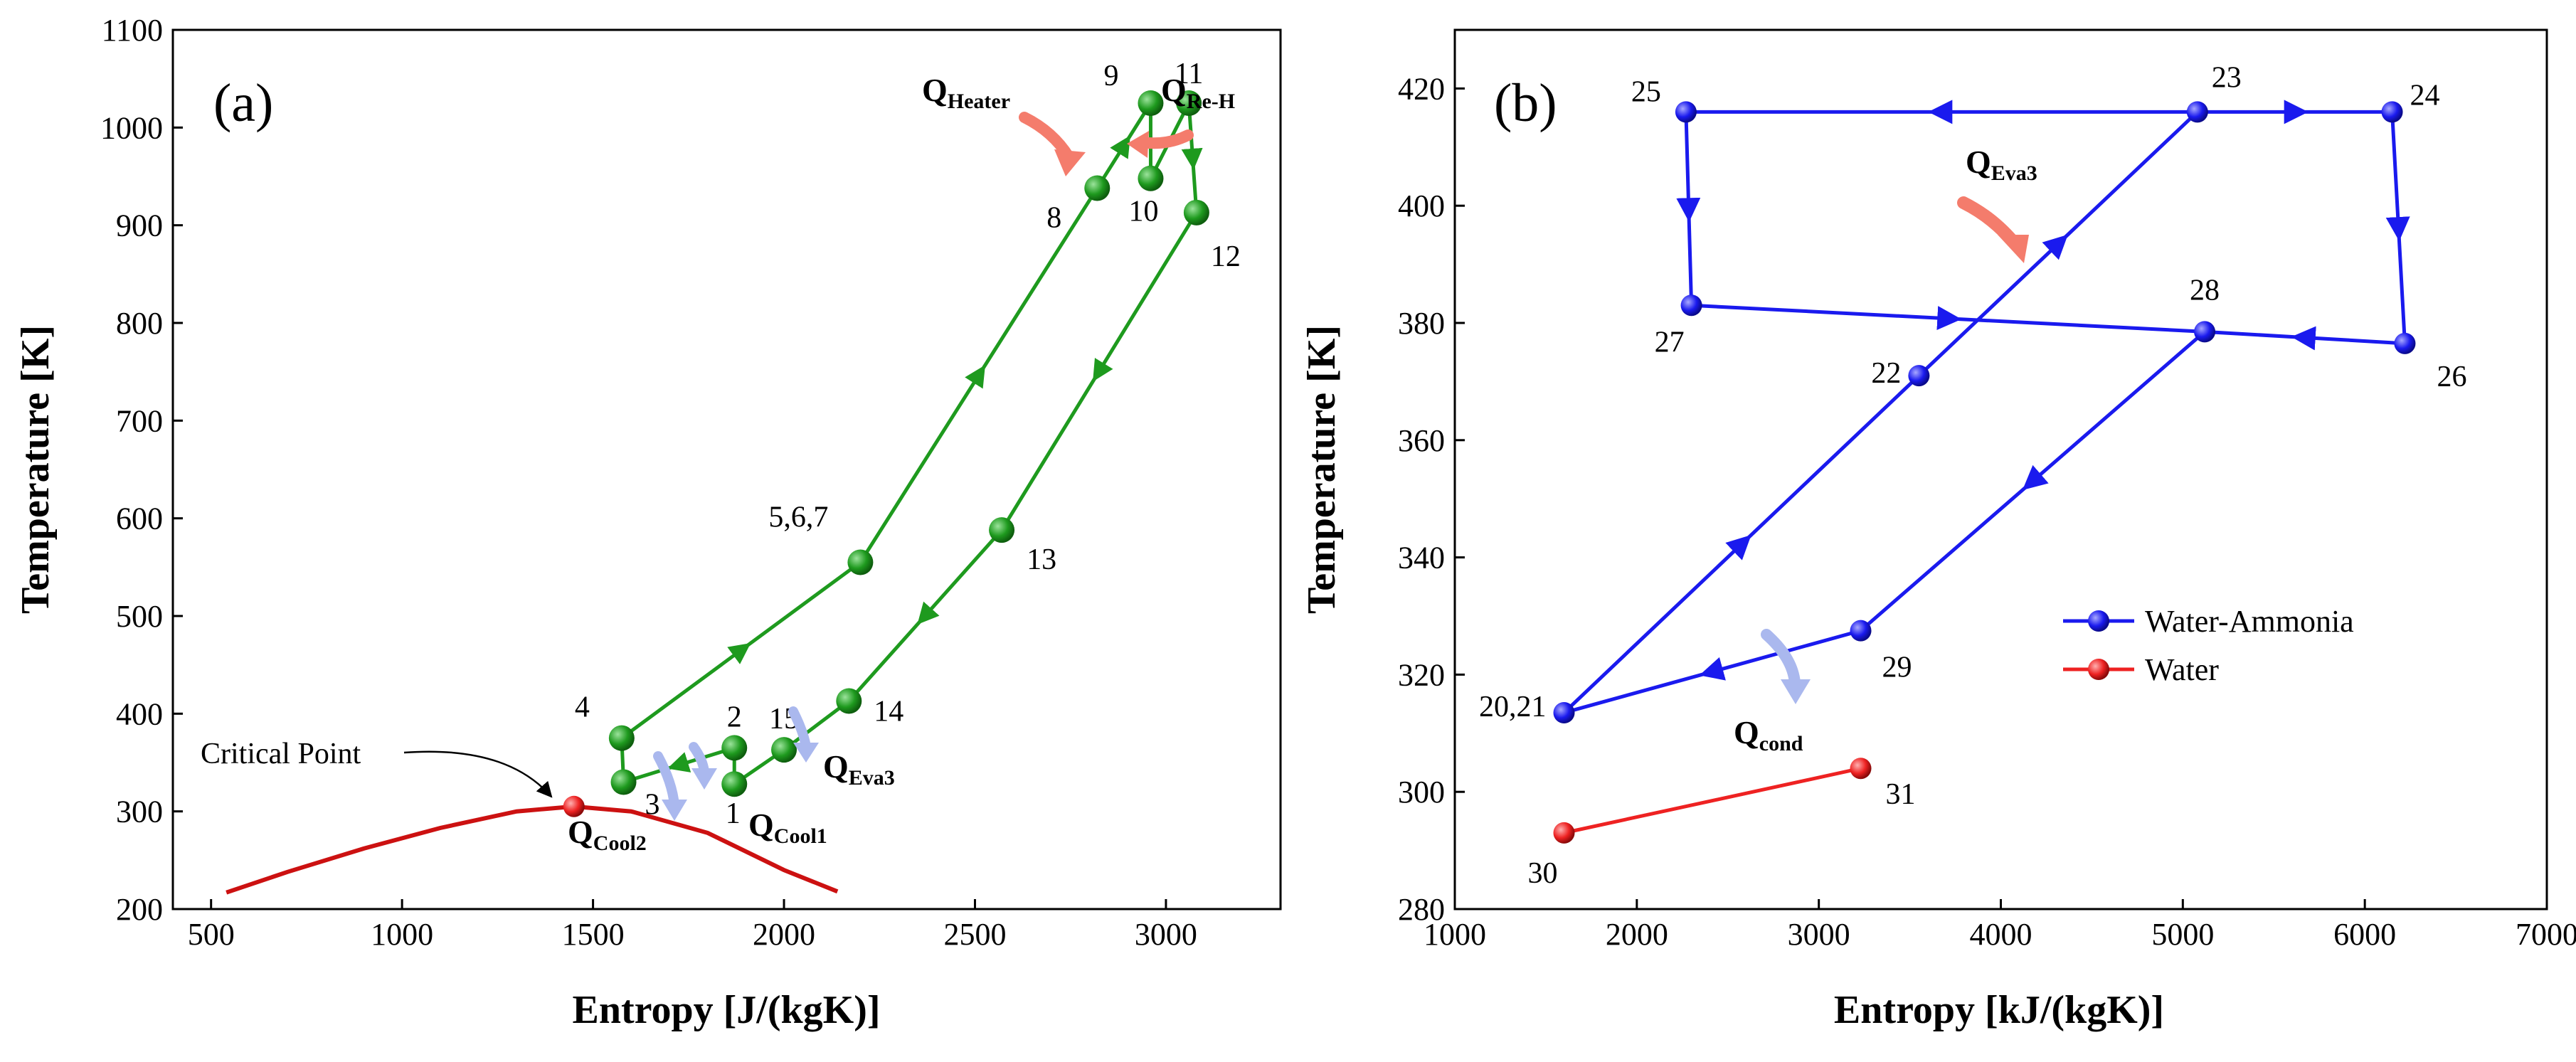  I want to click on state-label-30-b: 30, so click(1543, 873).